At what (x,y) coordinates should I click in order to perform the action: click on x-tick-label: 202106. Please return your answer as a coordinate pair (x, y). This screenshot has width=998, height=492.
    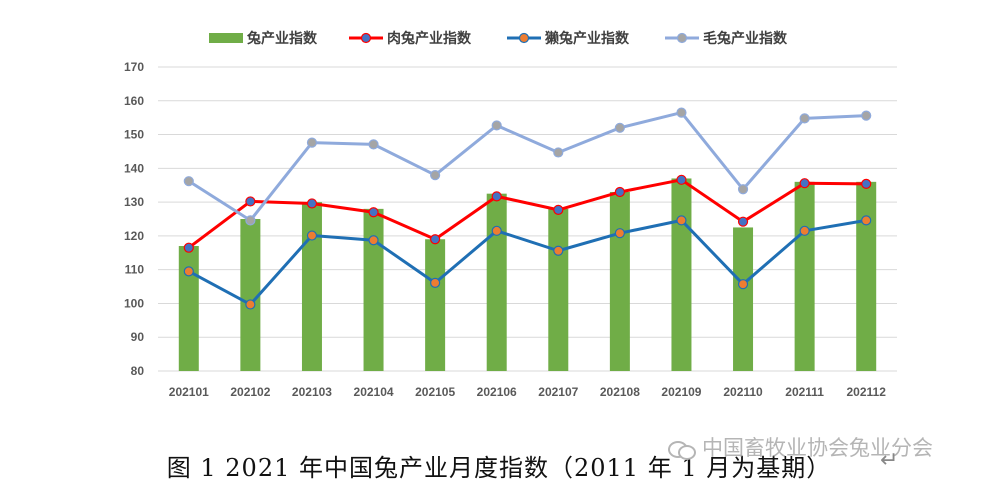
    Looking at the image, I should click on (497, 392).